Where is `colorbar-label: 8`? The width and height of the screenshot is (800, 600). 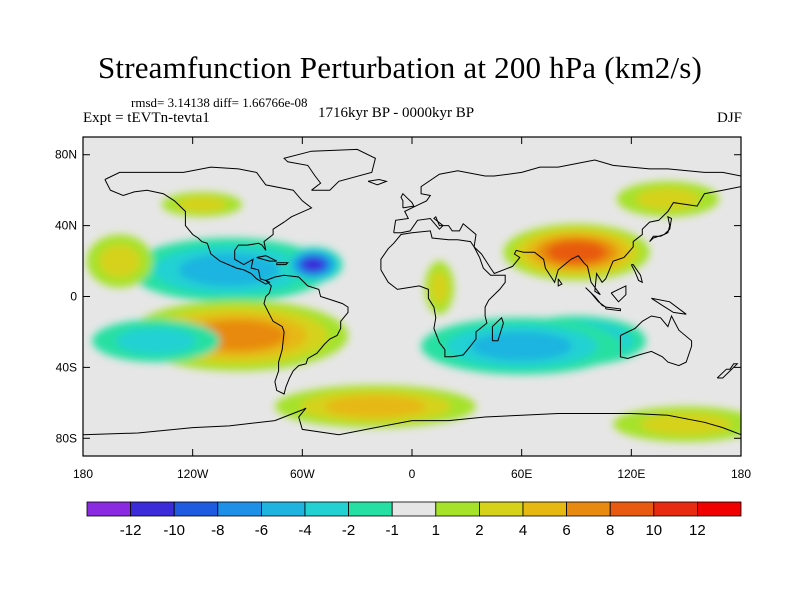 colorbar-label: 8 is located at coordinates (610, 530).